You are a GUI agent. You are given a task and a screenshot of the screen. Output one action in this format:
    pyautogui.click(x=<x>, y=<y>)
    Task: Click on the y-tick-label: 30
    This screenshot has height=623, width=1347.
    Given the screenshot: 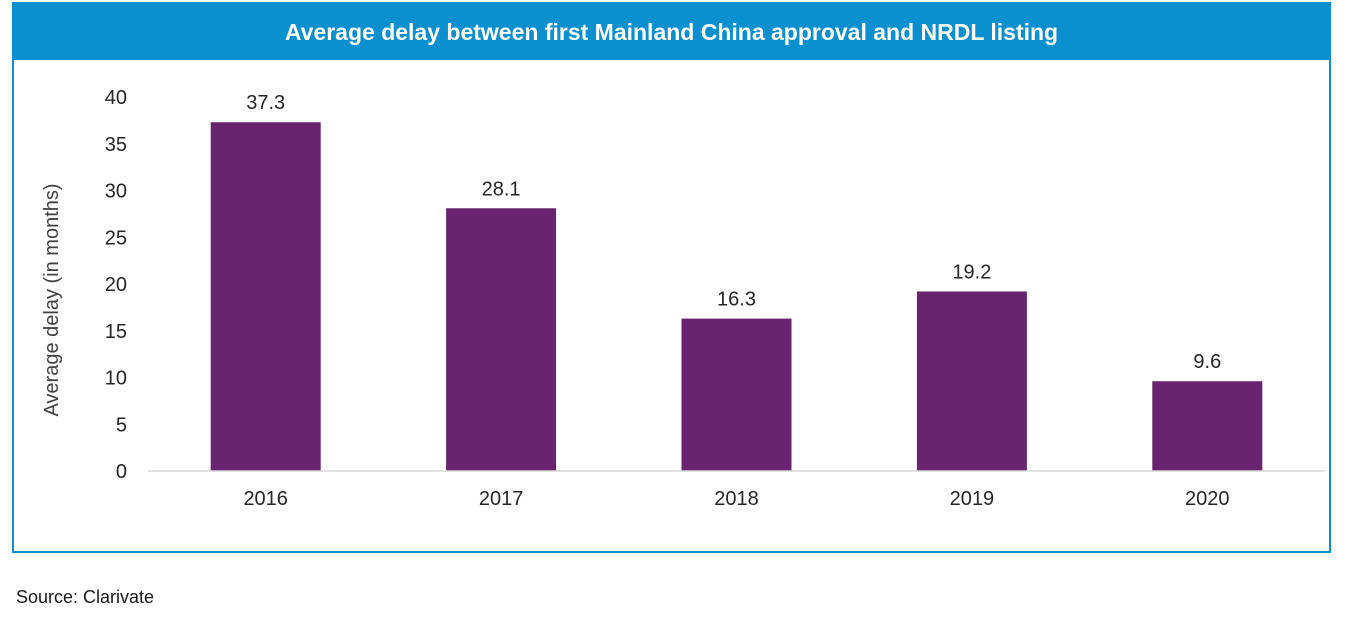 What is the action you would take?
    pyautogui.click(x=116, y=192)
    